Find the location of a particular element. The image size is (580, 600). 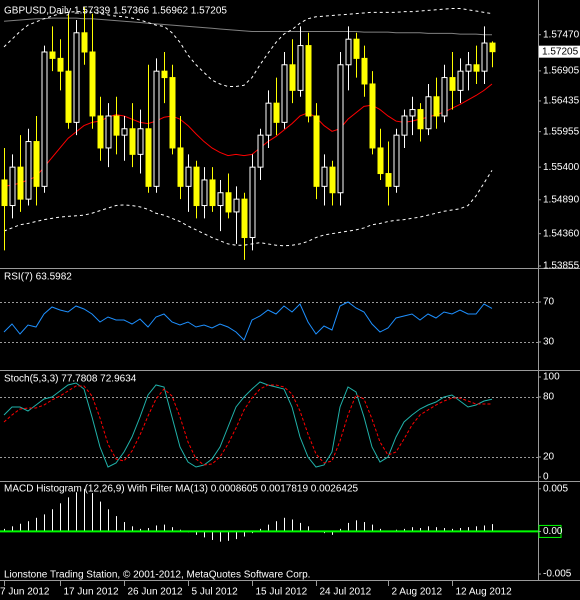

pane-title: RSI(7) 63.5982 is located at coordinates (38, 277).